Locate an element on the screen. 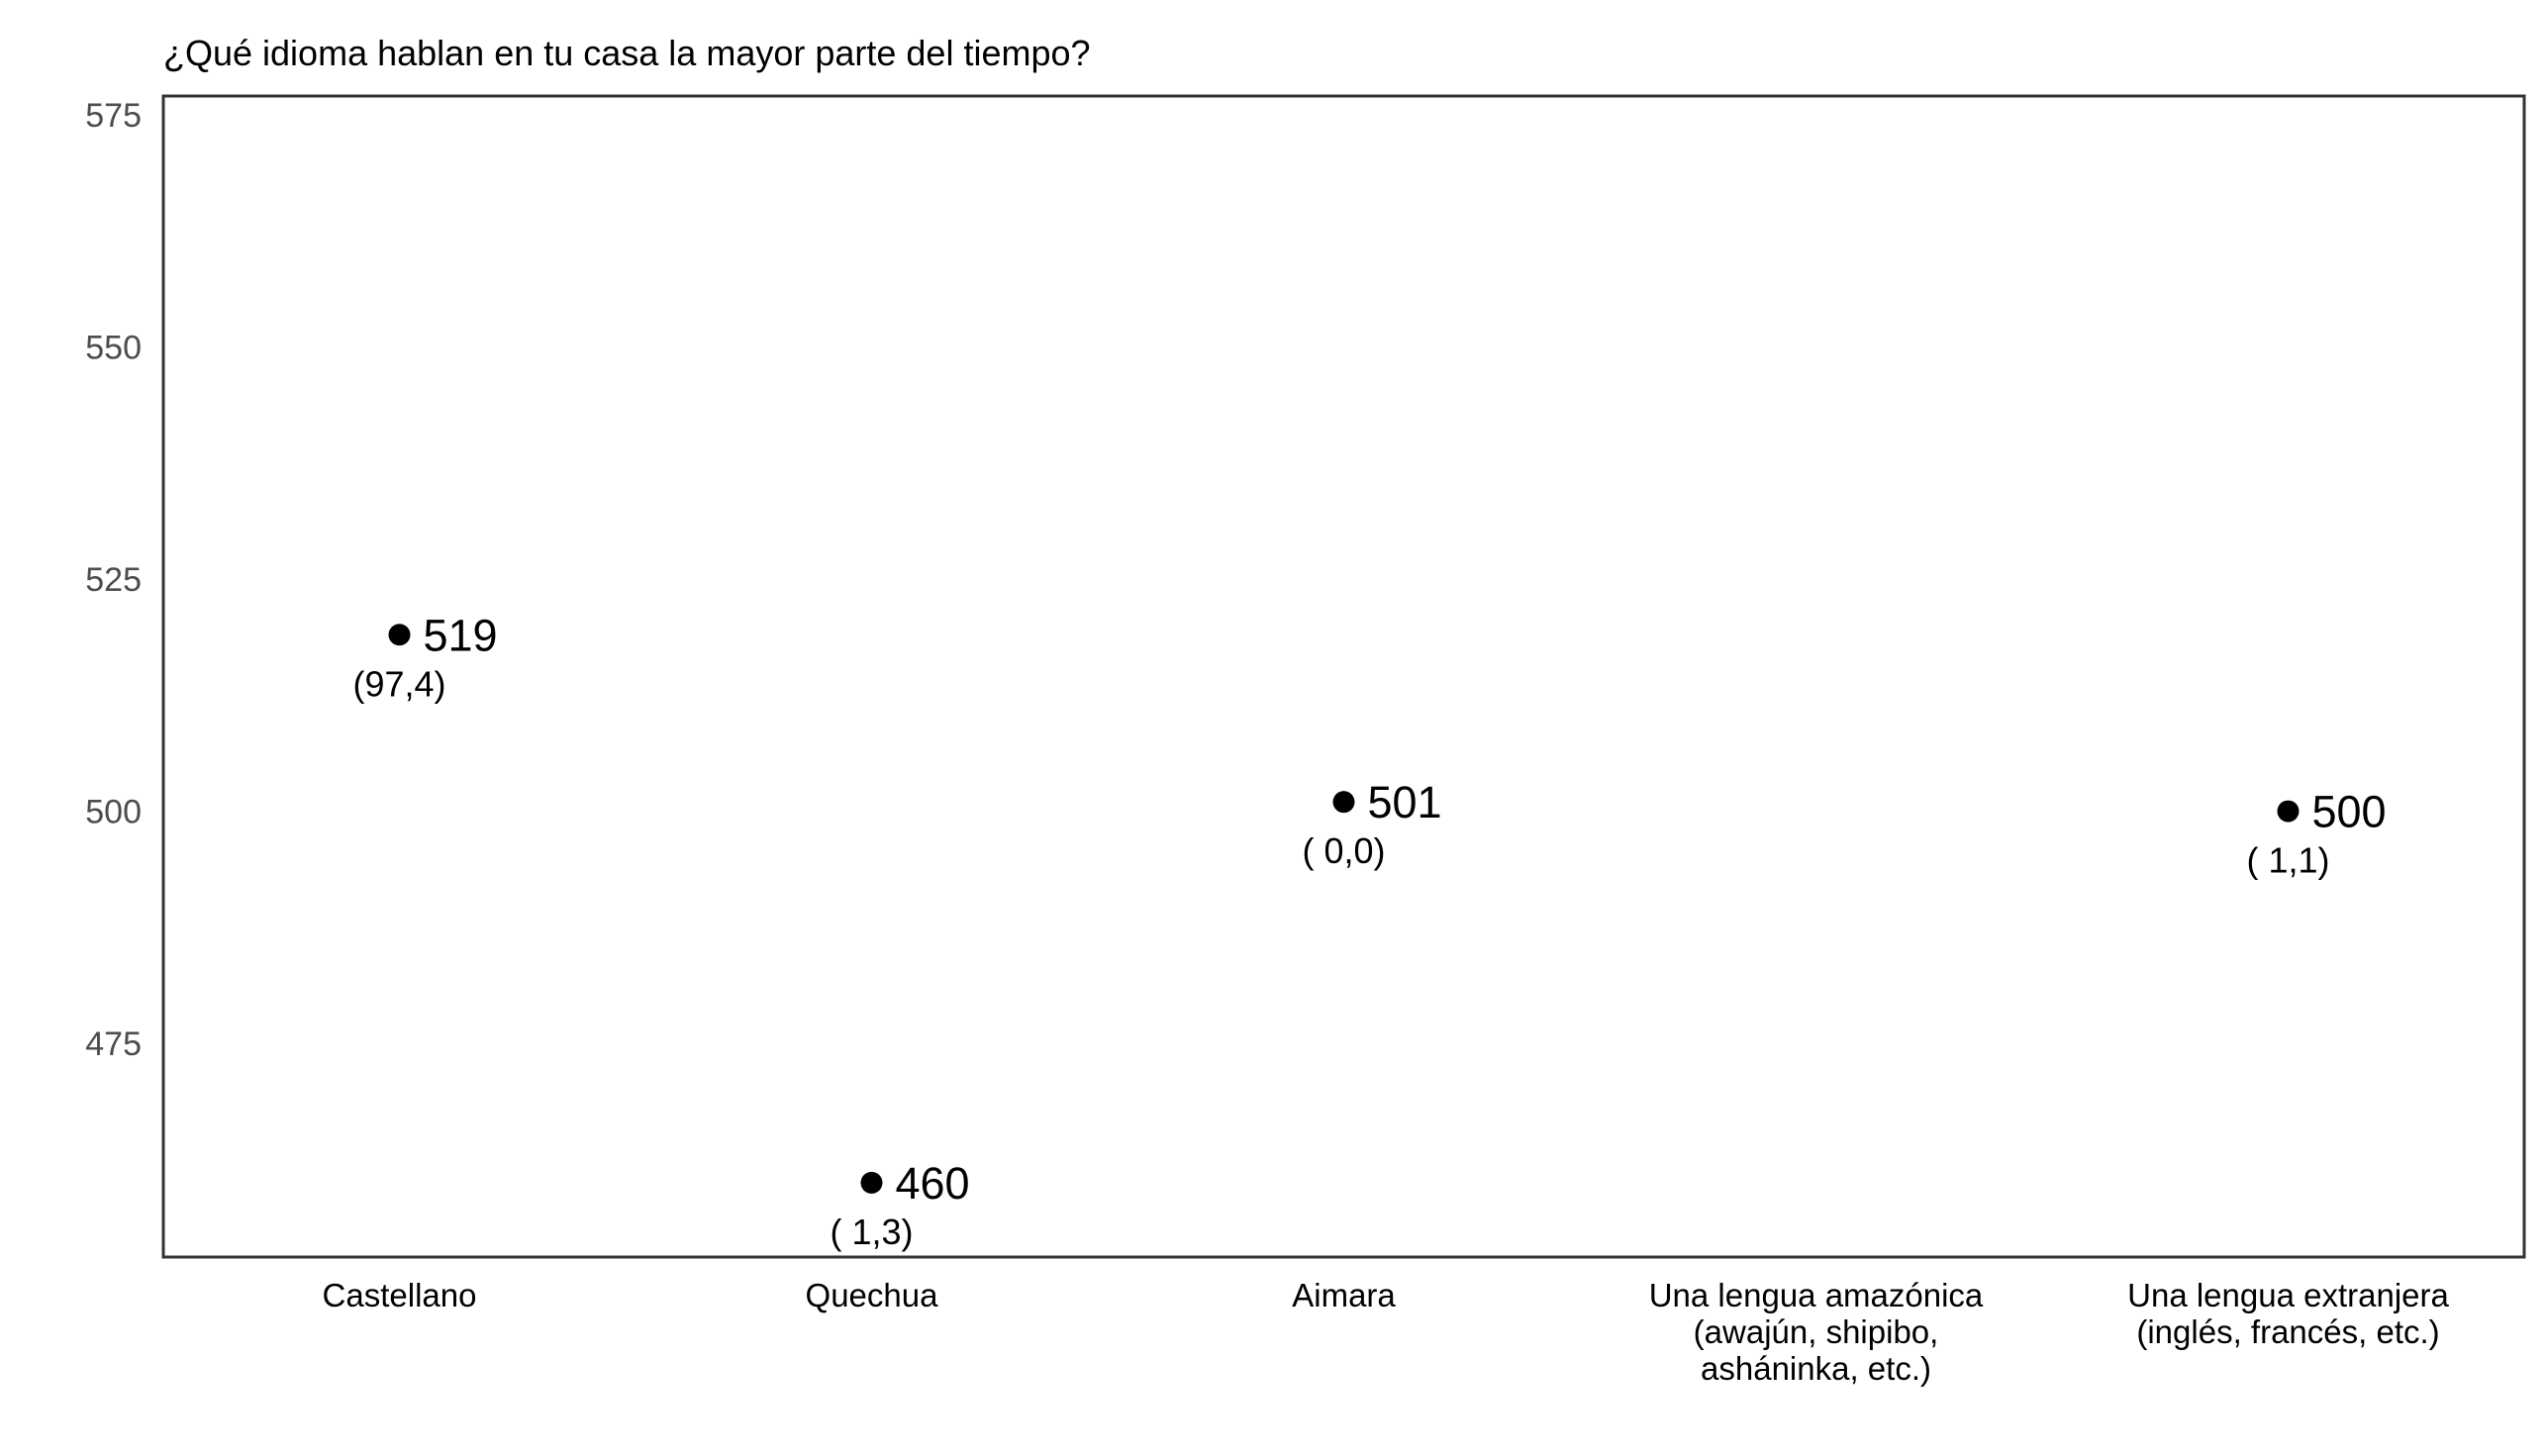 The width and height of the screenshot is (2545, 1456). x-tick-label-line: (awajún, shipibo, is located at coordinates (1816, 1331).